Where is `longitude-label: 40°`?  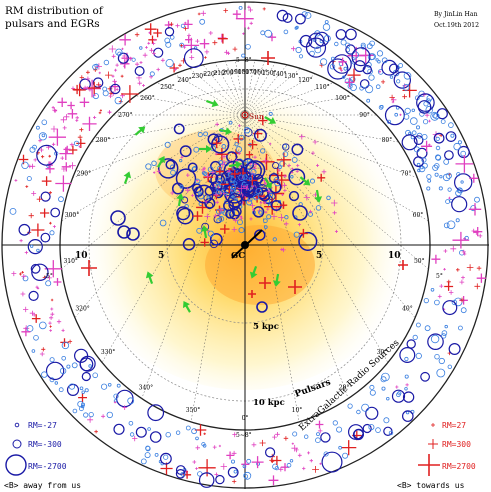 longitude-label: 40° is located at coordinates (407, 309).